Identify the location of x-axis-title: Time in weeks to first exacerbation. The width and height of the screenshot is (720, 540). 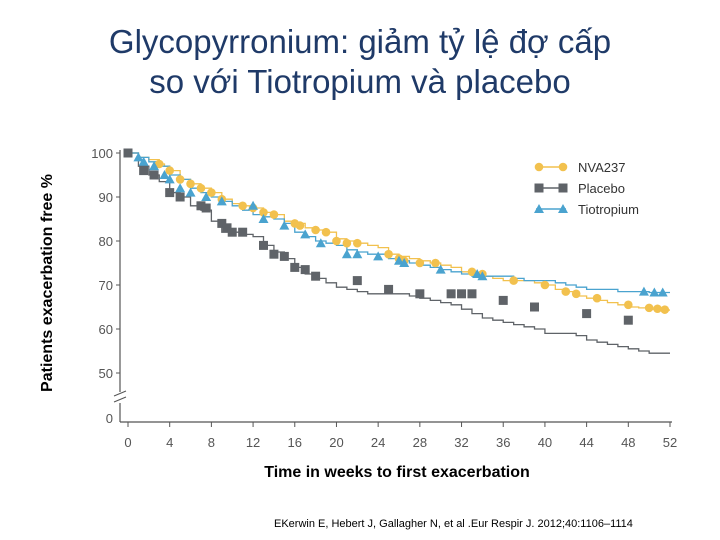
(397, 472).